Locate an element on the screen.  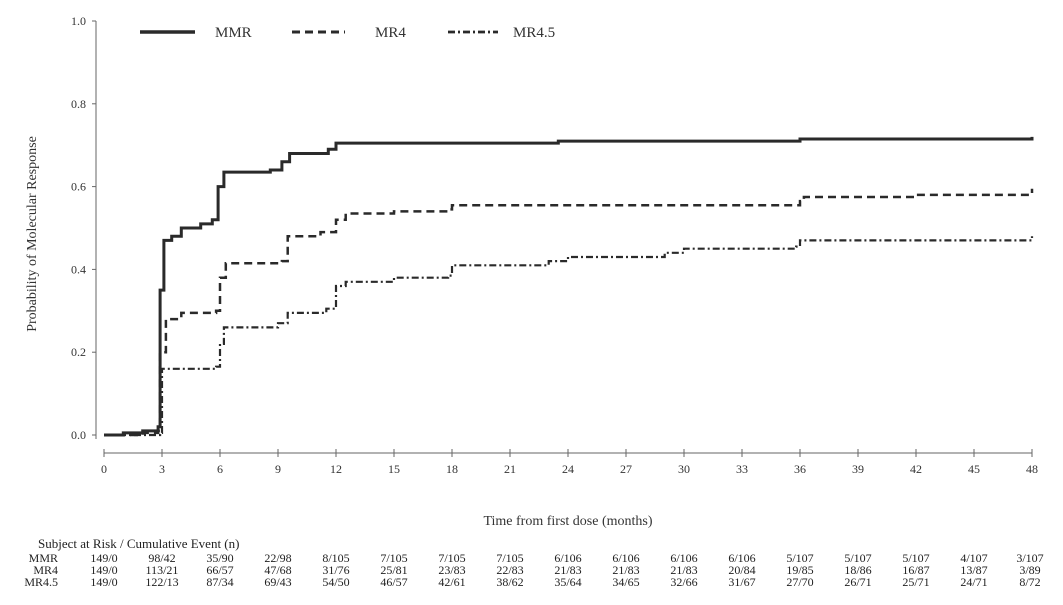
y-tick-label: 0.2 is located at coordinates (78, 352).